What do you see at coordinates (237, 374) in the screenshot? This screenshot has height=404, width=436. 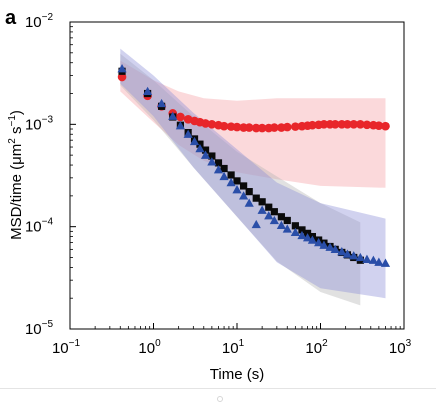 I see `x-axis-title: Time (s)` at bounding box center [237, 374].